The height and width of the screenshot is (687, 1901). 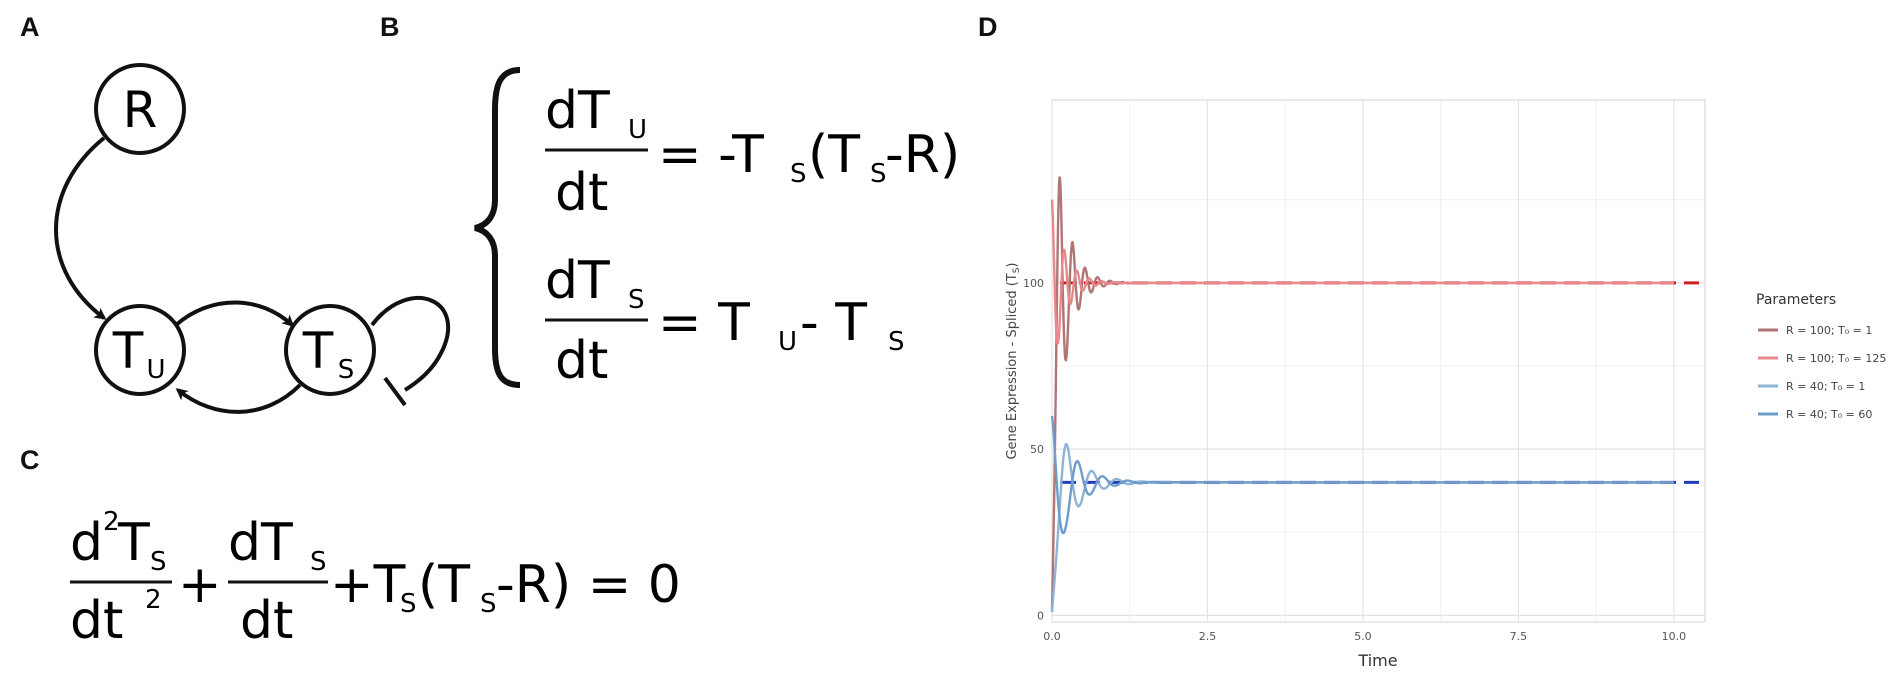 I want to click on eq1-denominator: dt, so click(x=581, y=193).